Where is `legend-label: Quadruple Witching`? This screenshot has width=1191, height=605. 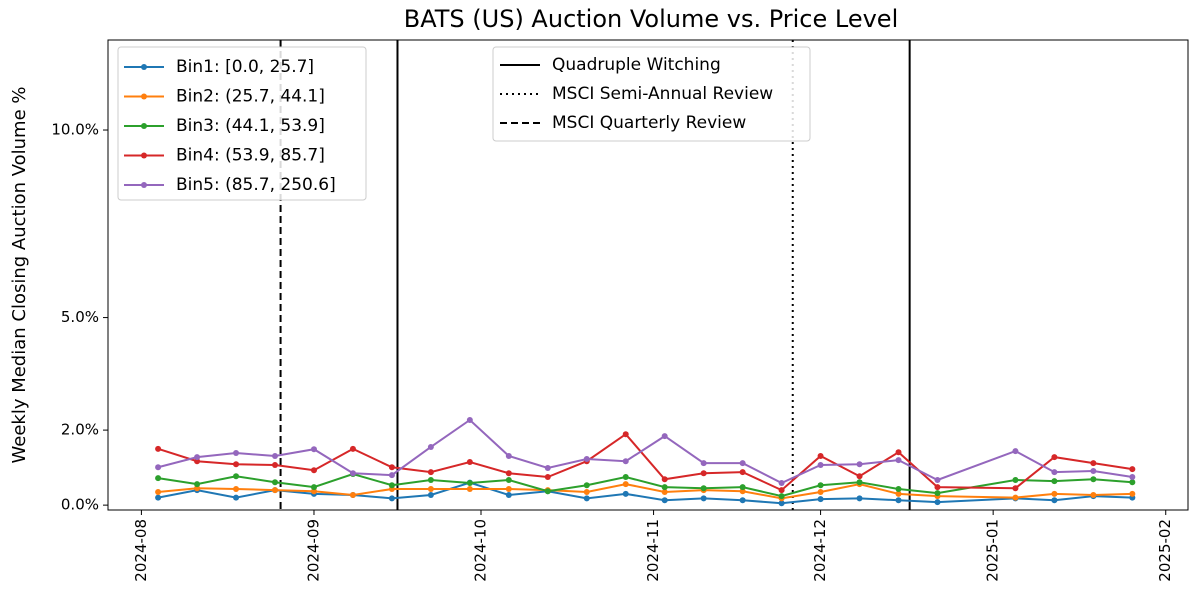 legend-label: Quadruple Witching is located at coordinates (636, 65).